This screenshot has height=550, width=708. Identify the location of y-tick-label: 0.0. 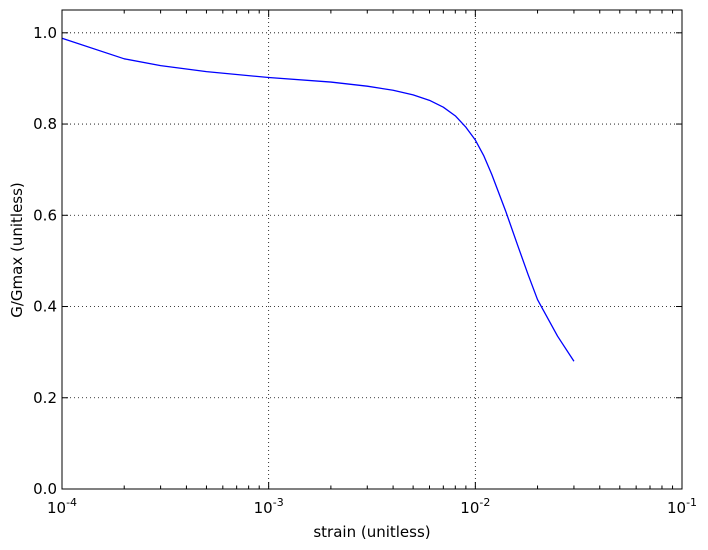
(45, 489).